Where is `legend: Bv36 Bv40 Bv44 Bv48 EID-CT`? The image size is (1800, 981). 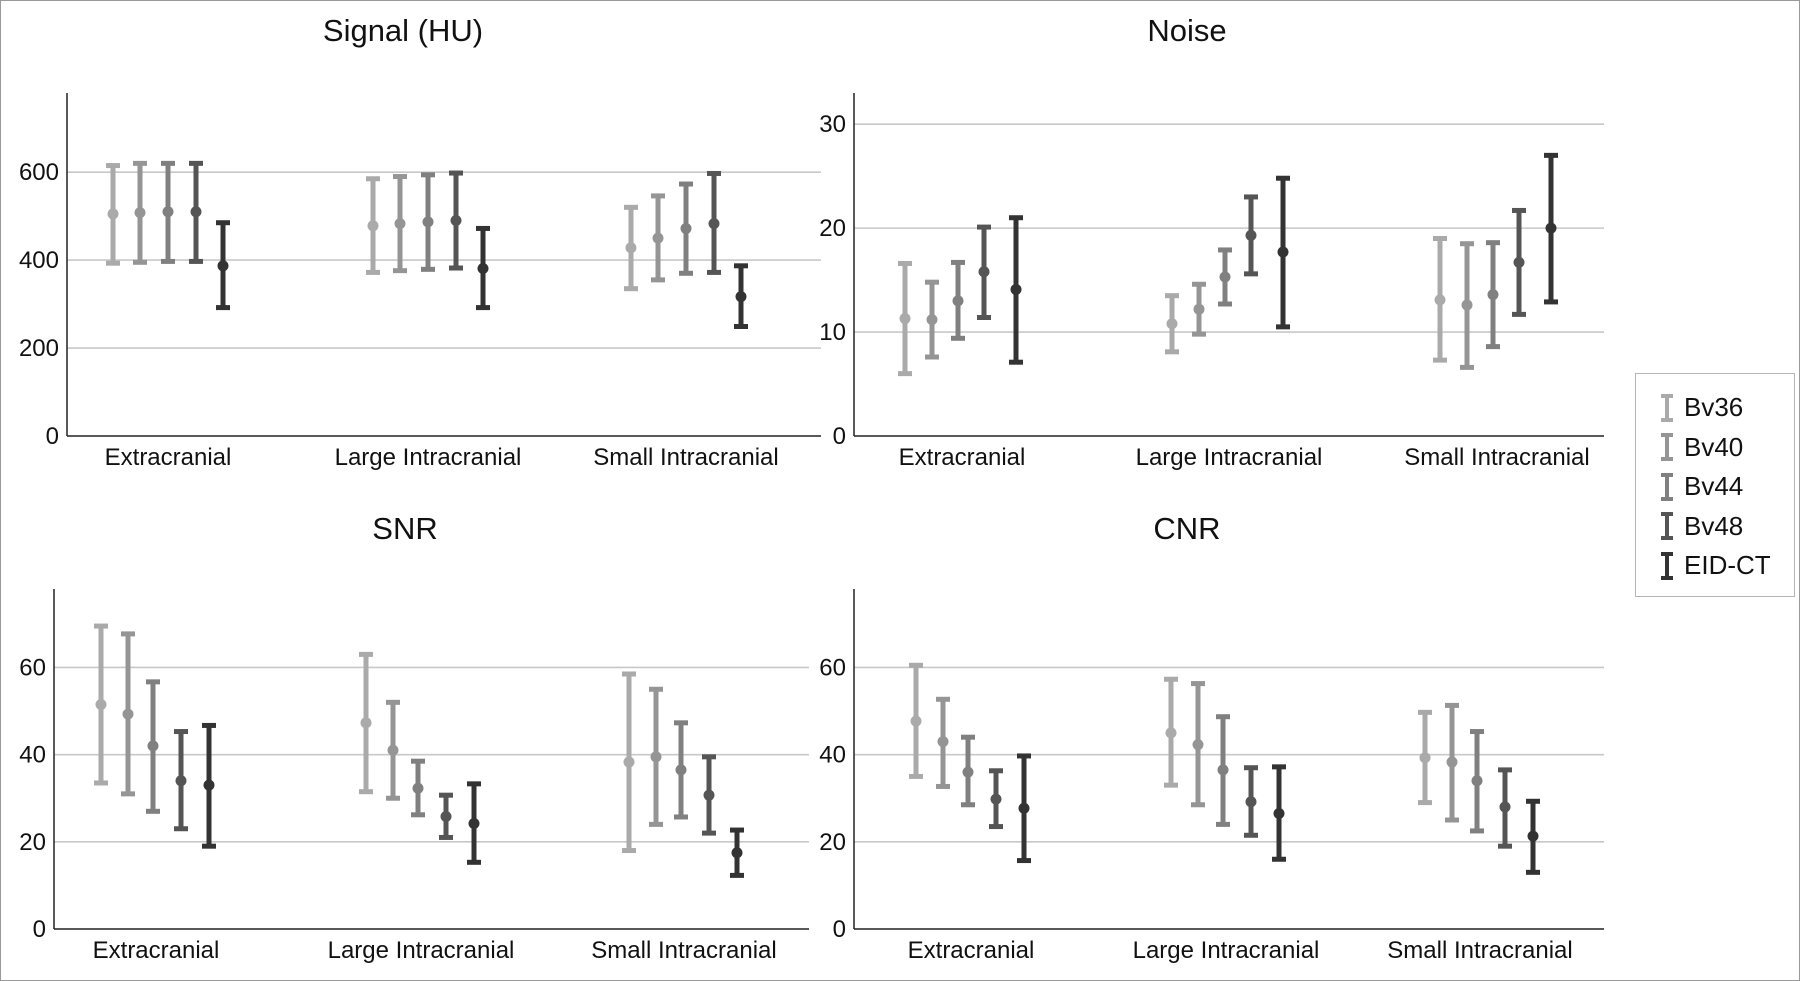
legend: Bv36 Bv40 Bv44 Bv48 EID-CT is located at coordinates (1715, 485).